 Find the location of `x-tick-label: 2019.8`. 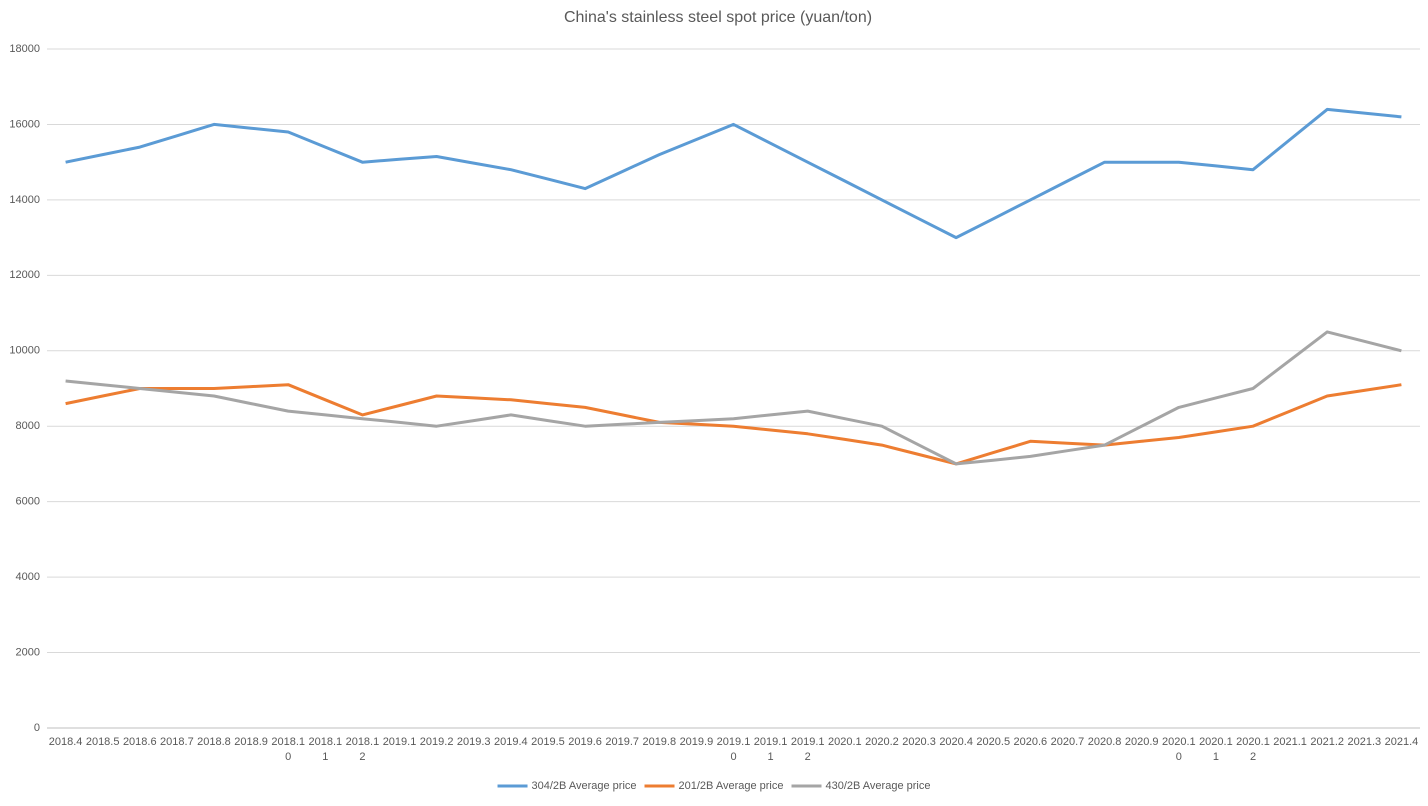

x-tick-label: 2019.8 is located at coordinates (659, 742).